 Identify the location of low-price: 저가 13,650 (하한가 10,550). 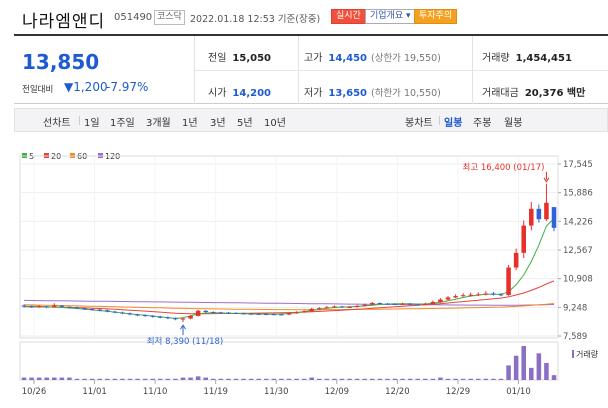
(372, 93).